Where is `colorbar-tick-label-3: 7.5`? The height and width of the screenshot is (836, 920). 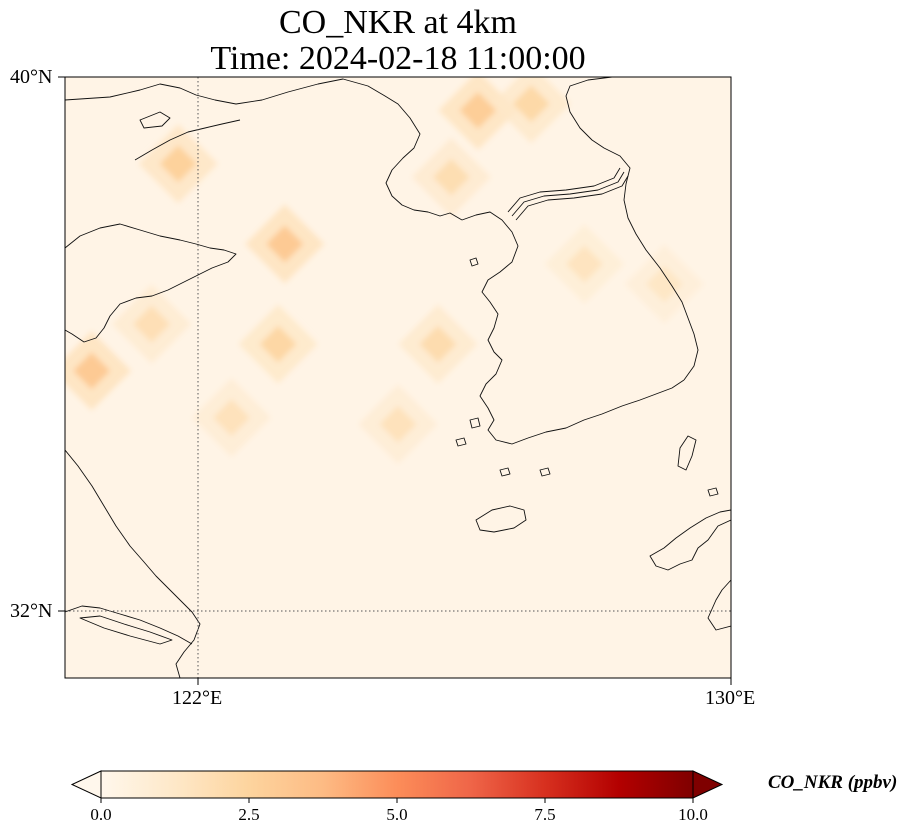
colorbar-tick-label-3: 7.5 is located at coordinates (545, 814).